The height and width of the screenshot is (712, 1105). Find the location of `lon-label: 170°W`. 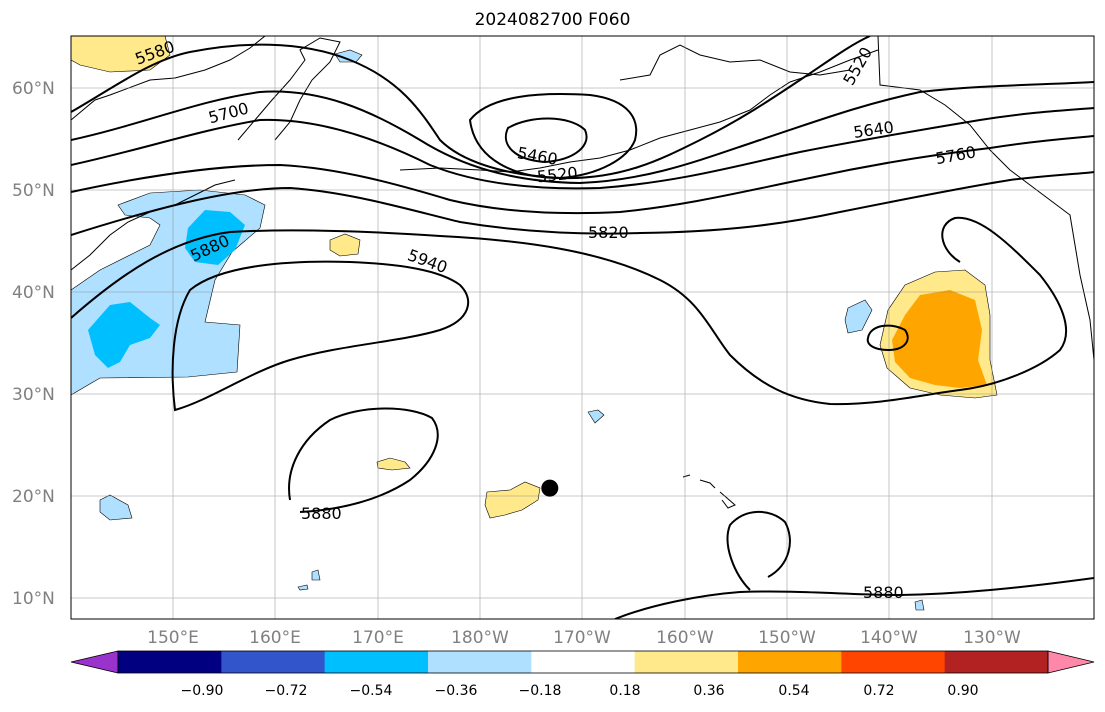

lon-label: 170°W is located at coordinates (582, 638).